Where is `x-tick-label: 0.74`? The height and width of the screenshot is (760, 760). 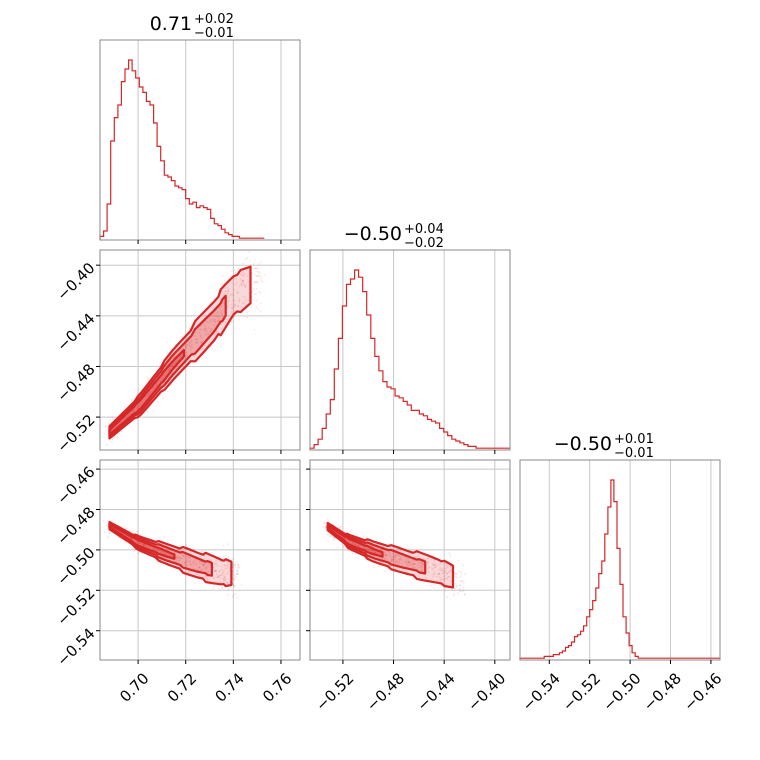 x-tick-label: 0.74 is located at coordinates (229, 687).